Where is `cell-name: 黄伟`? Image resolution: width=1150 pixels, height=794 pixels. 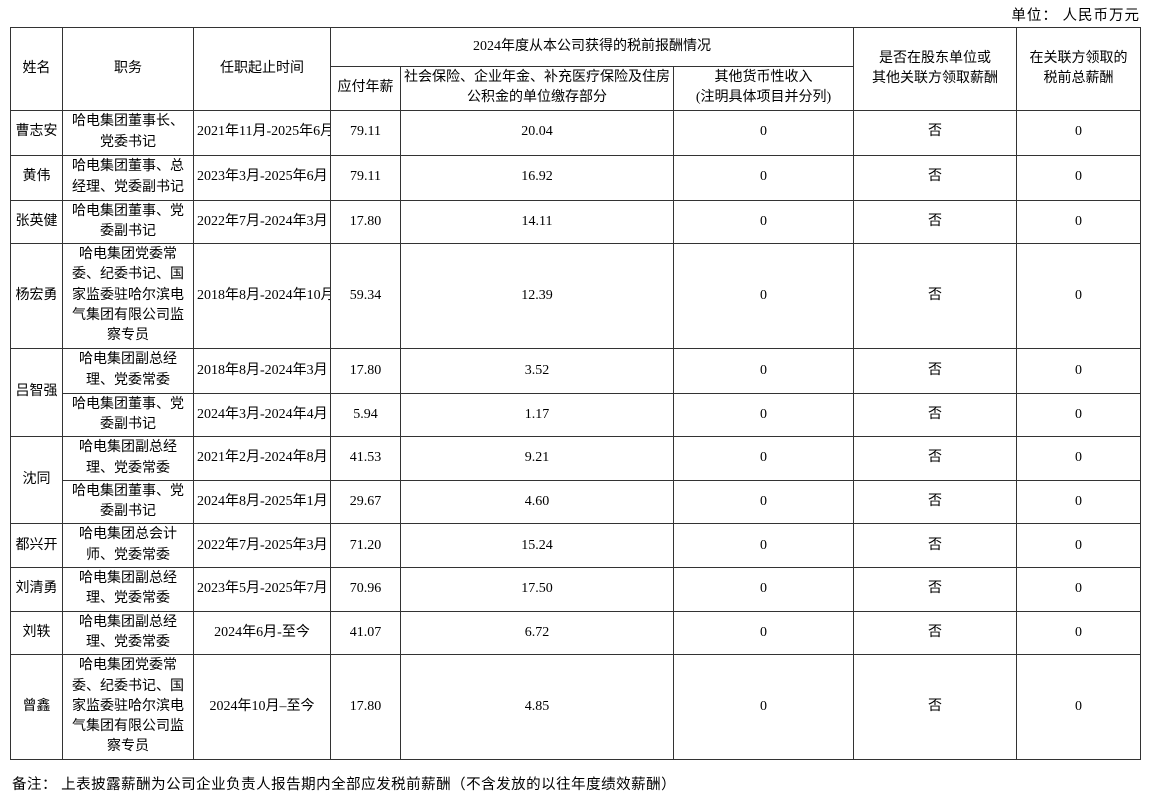
cell-name: 黄伟 is located at coordinates (36, 177).